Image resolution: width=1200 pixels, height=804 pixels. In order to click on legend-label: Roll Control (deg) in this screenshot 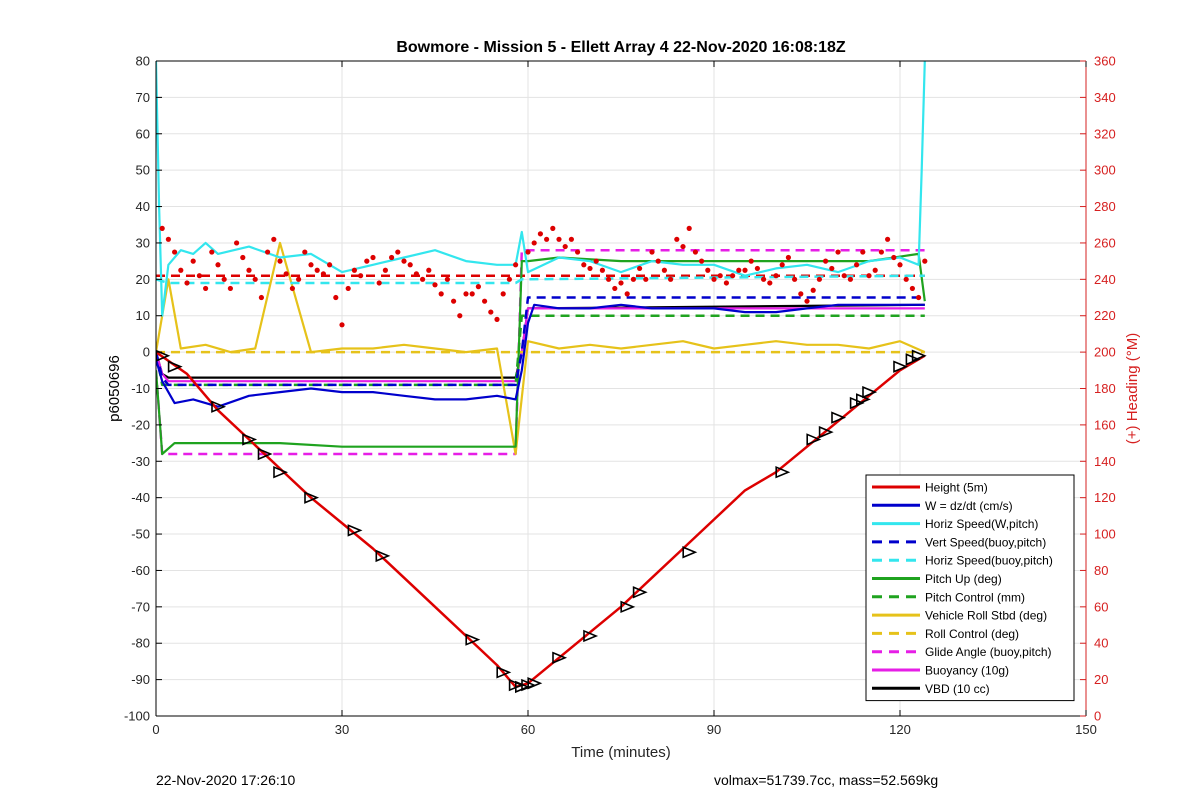, I will do `click(972, 634)`.